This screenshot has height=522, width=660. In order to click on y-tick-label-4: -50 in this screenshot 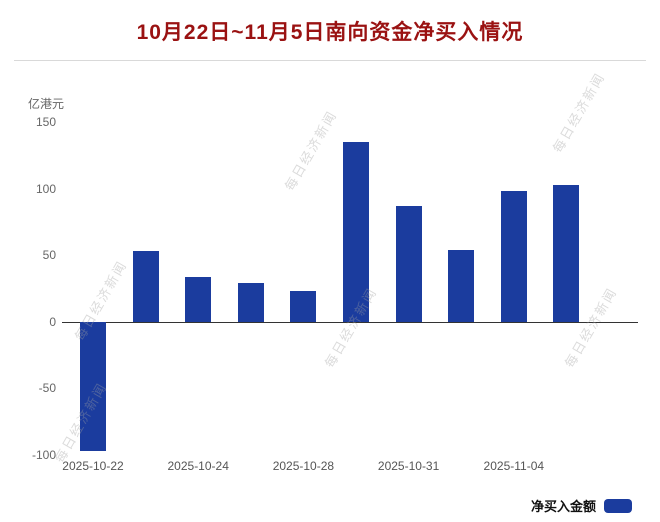, I will do `click(47, 388)`.